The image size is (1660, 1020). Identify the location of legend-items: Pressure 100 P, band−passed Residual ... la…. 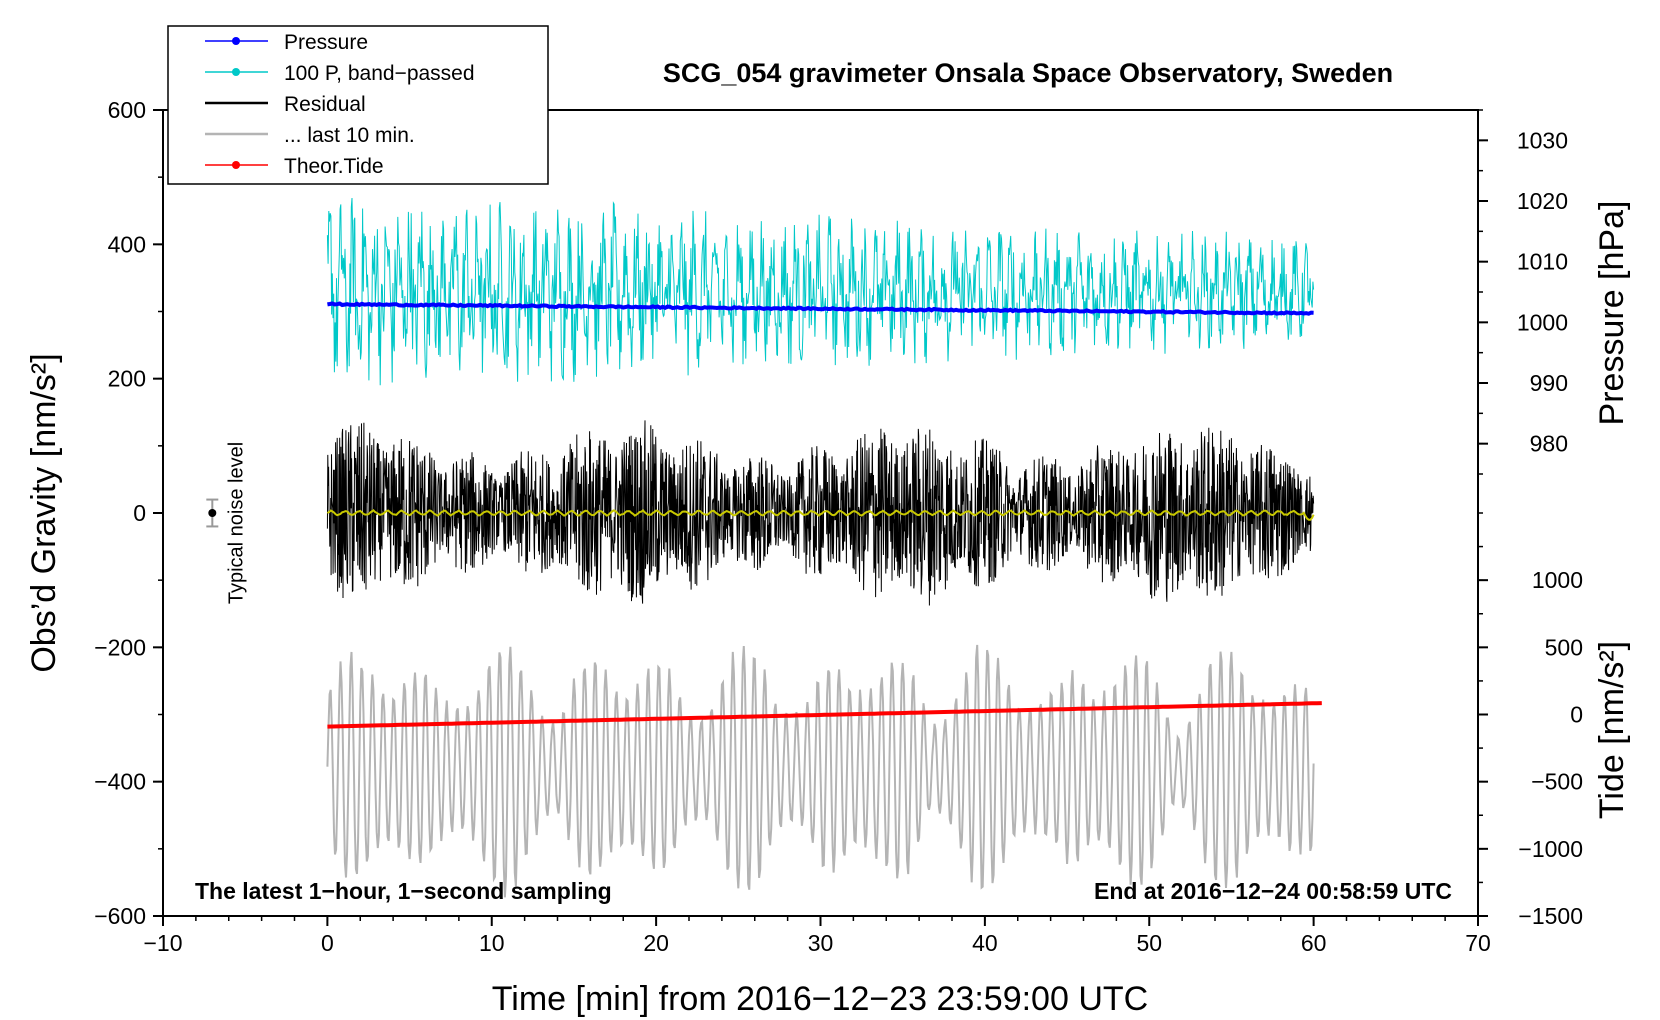
(340, 104).